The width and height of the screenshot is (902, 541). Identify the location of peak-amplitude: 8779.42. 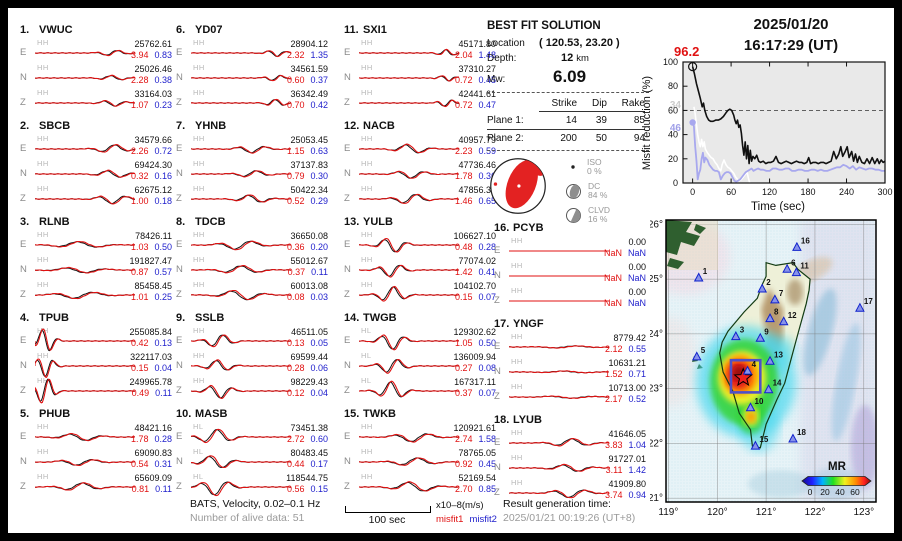
(629, 338).